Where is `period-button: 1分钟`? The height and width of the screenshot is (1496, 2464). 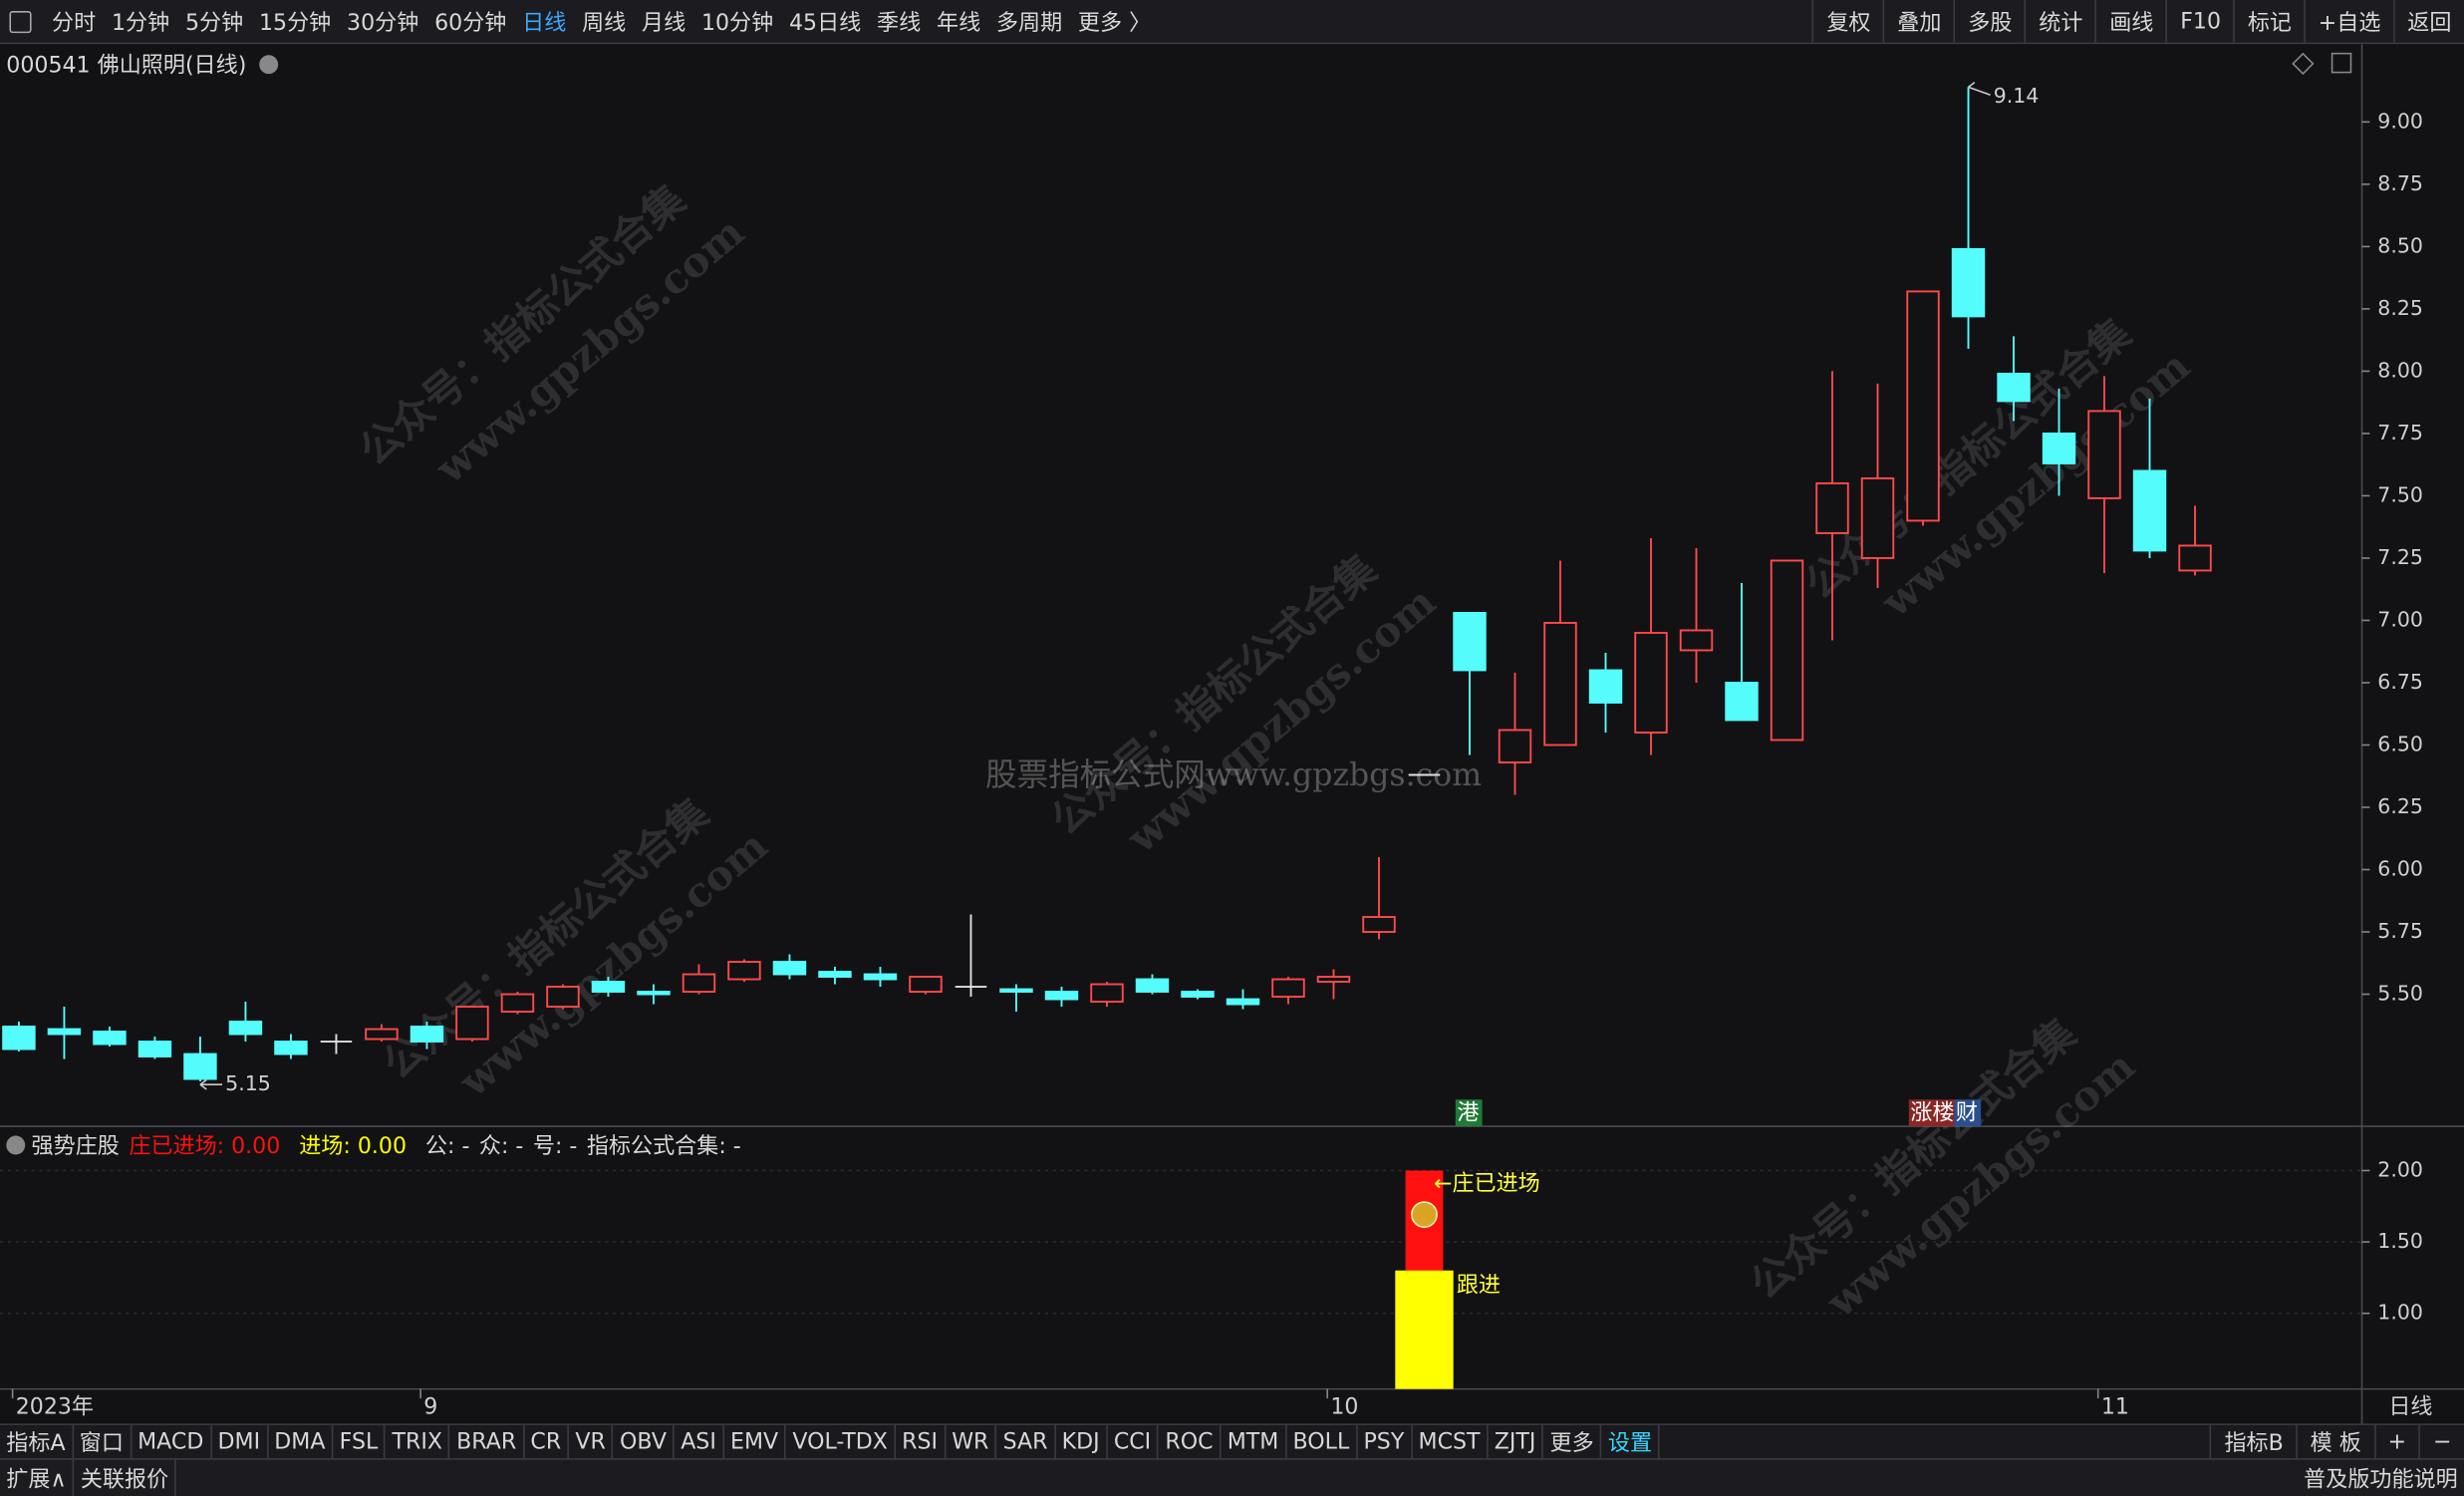 period-button: 1分钟 is located at coordinates (140, 23).